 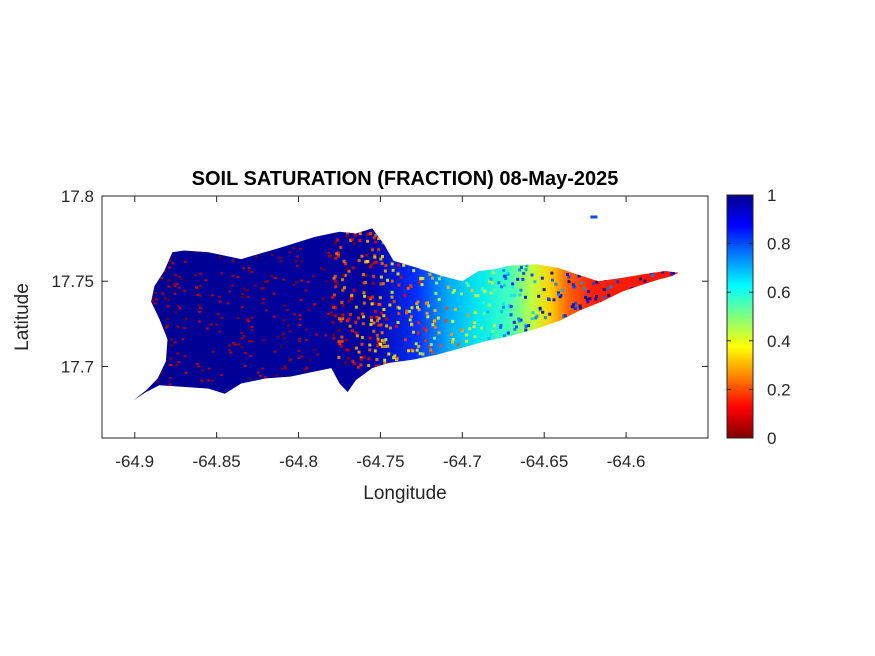 I want to click on y-axis-label: Latitude, so click(x=22, y=317).